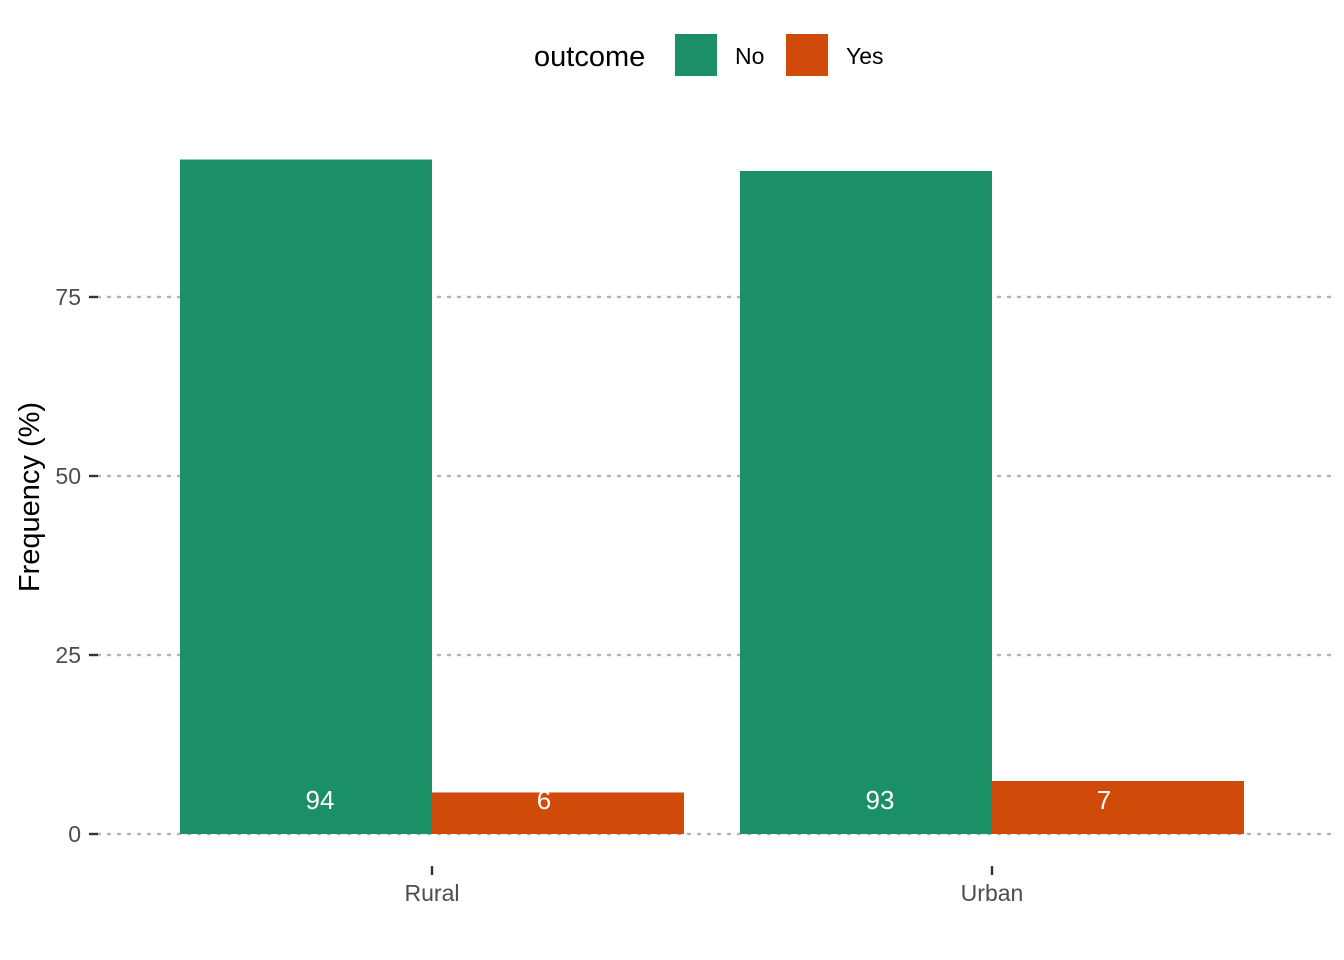 Image resolution: width=1344 pixels, height=960 pixels. I want to click on x-tick-label-rural: Rural, so click(432, 893).